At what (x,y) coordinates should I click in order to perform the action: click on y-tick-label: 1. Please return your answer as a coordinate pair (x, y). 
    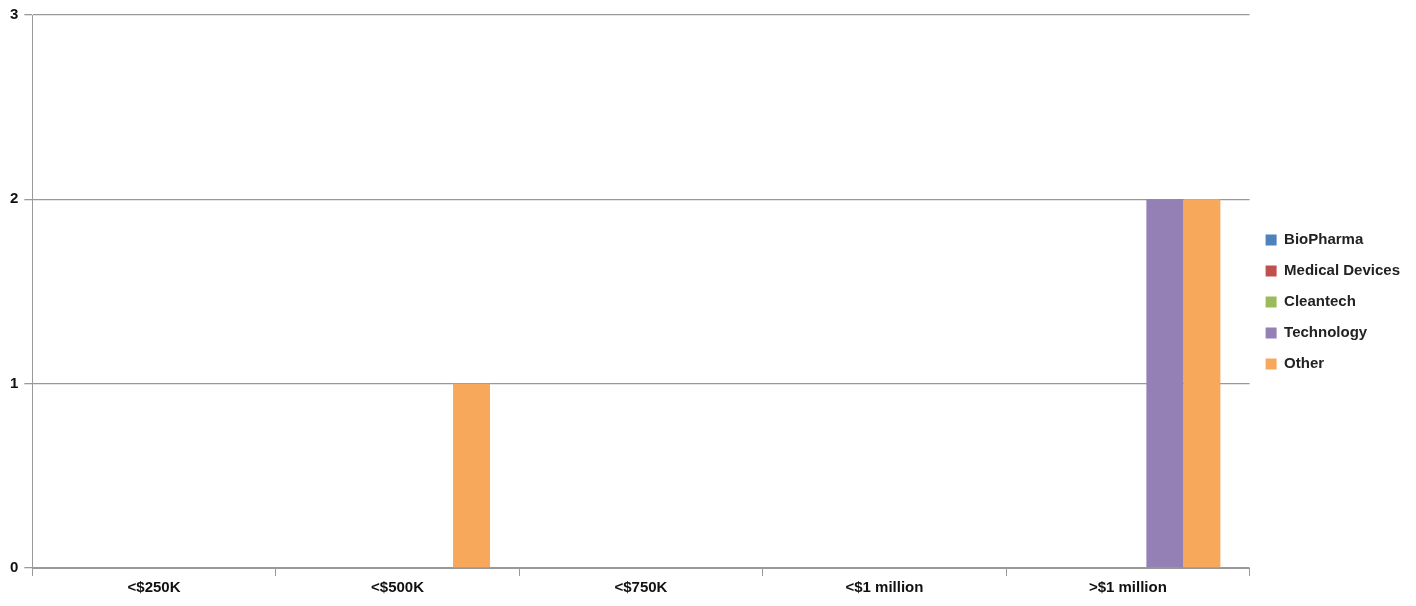
    Looking at the image, I should click on (14, 382).